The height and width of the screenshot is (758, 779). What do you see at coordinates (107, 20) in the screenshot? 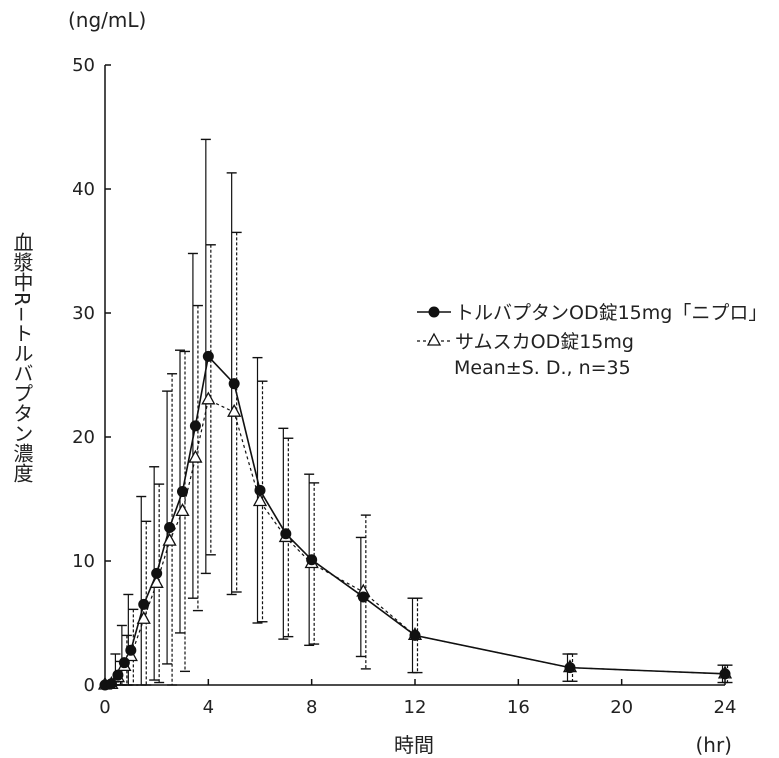
I see `y-axis-unit: (ng/mL)` at bounding box center [107, 20].